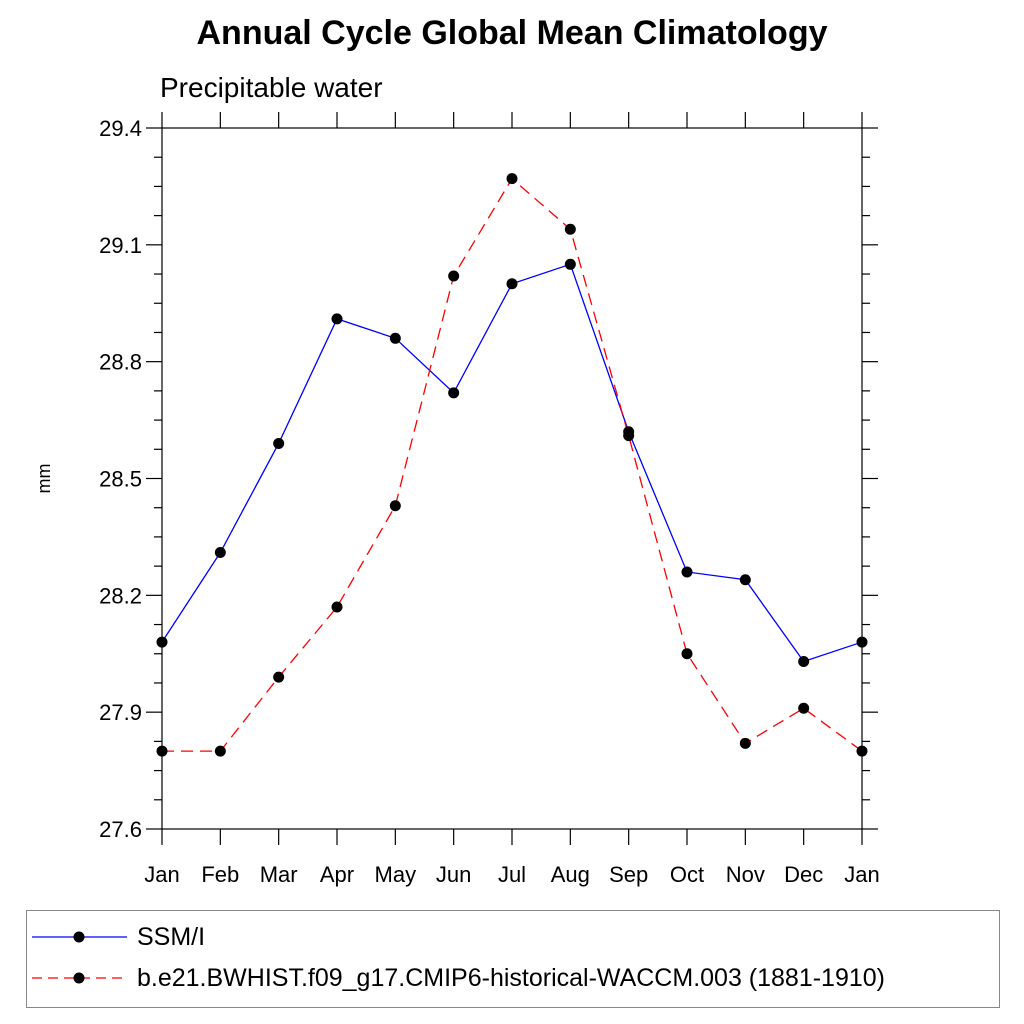  What do you see at coordinates (453, 874) in the screenshot?
I see `x-tick-label: Jun` at bounding box center [453, 874].